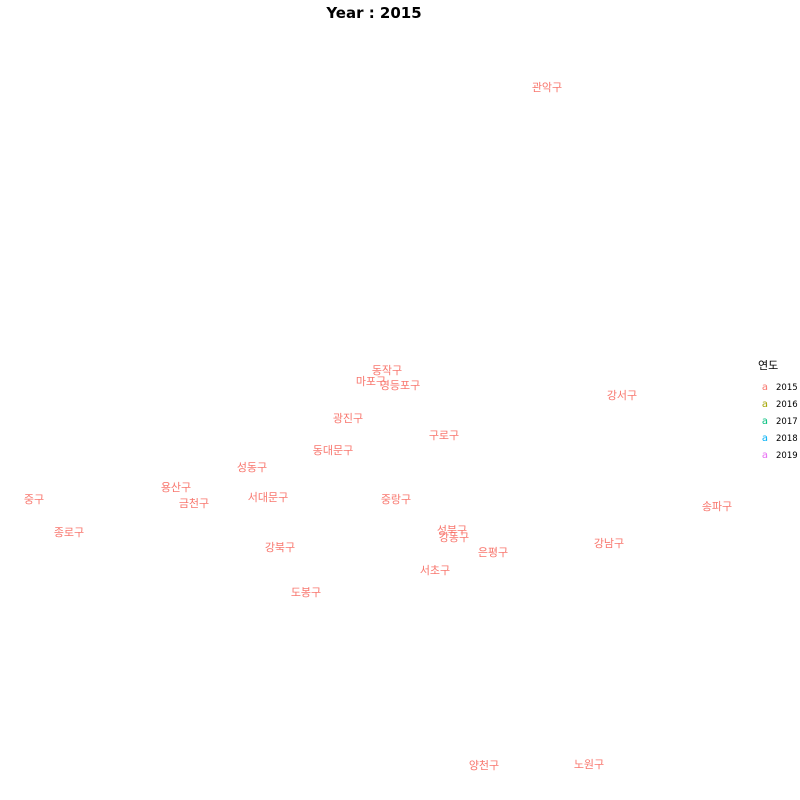 The width and height of the screenshot is (800, 800). I want to click on point-label: 서대문구, so click(268, 497).